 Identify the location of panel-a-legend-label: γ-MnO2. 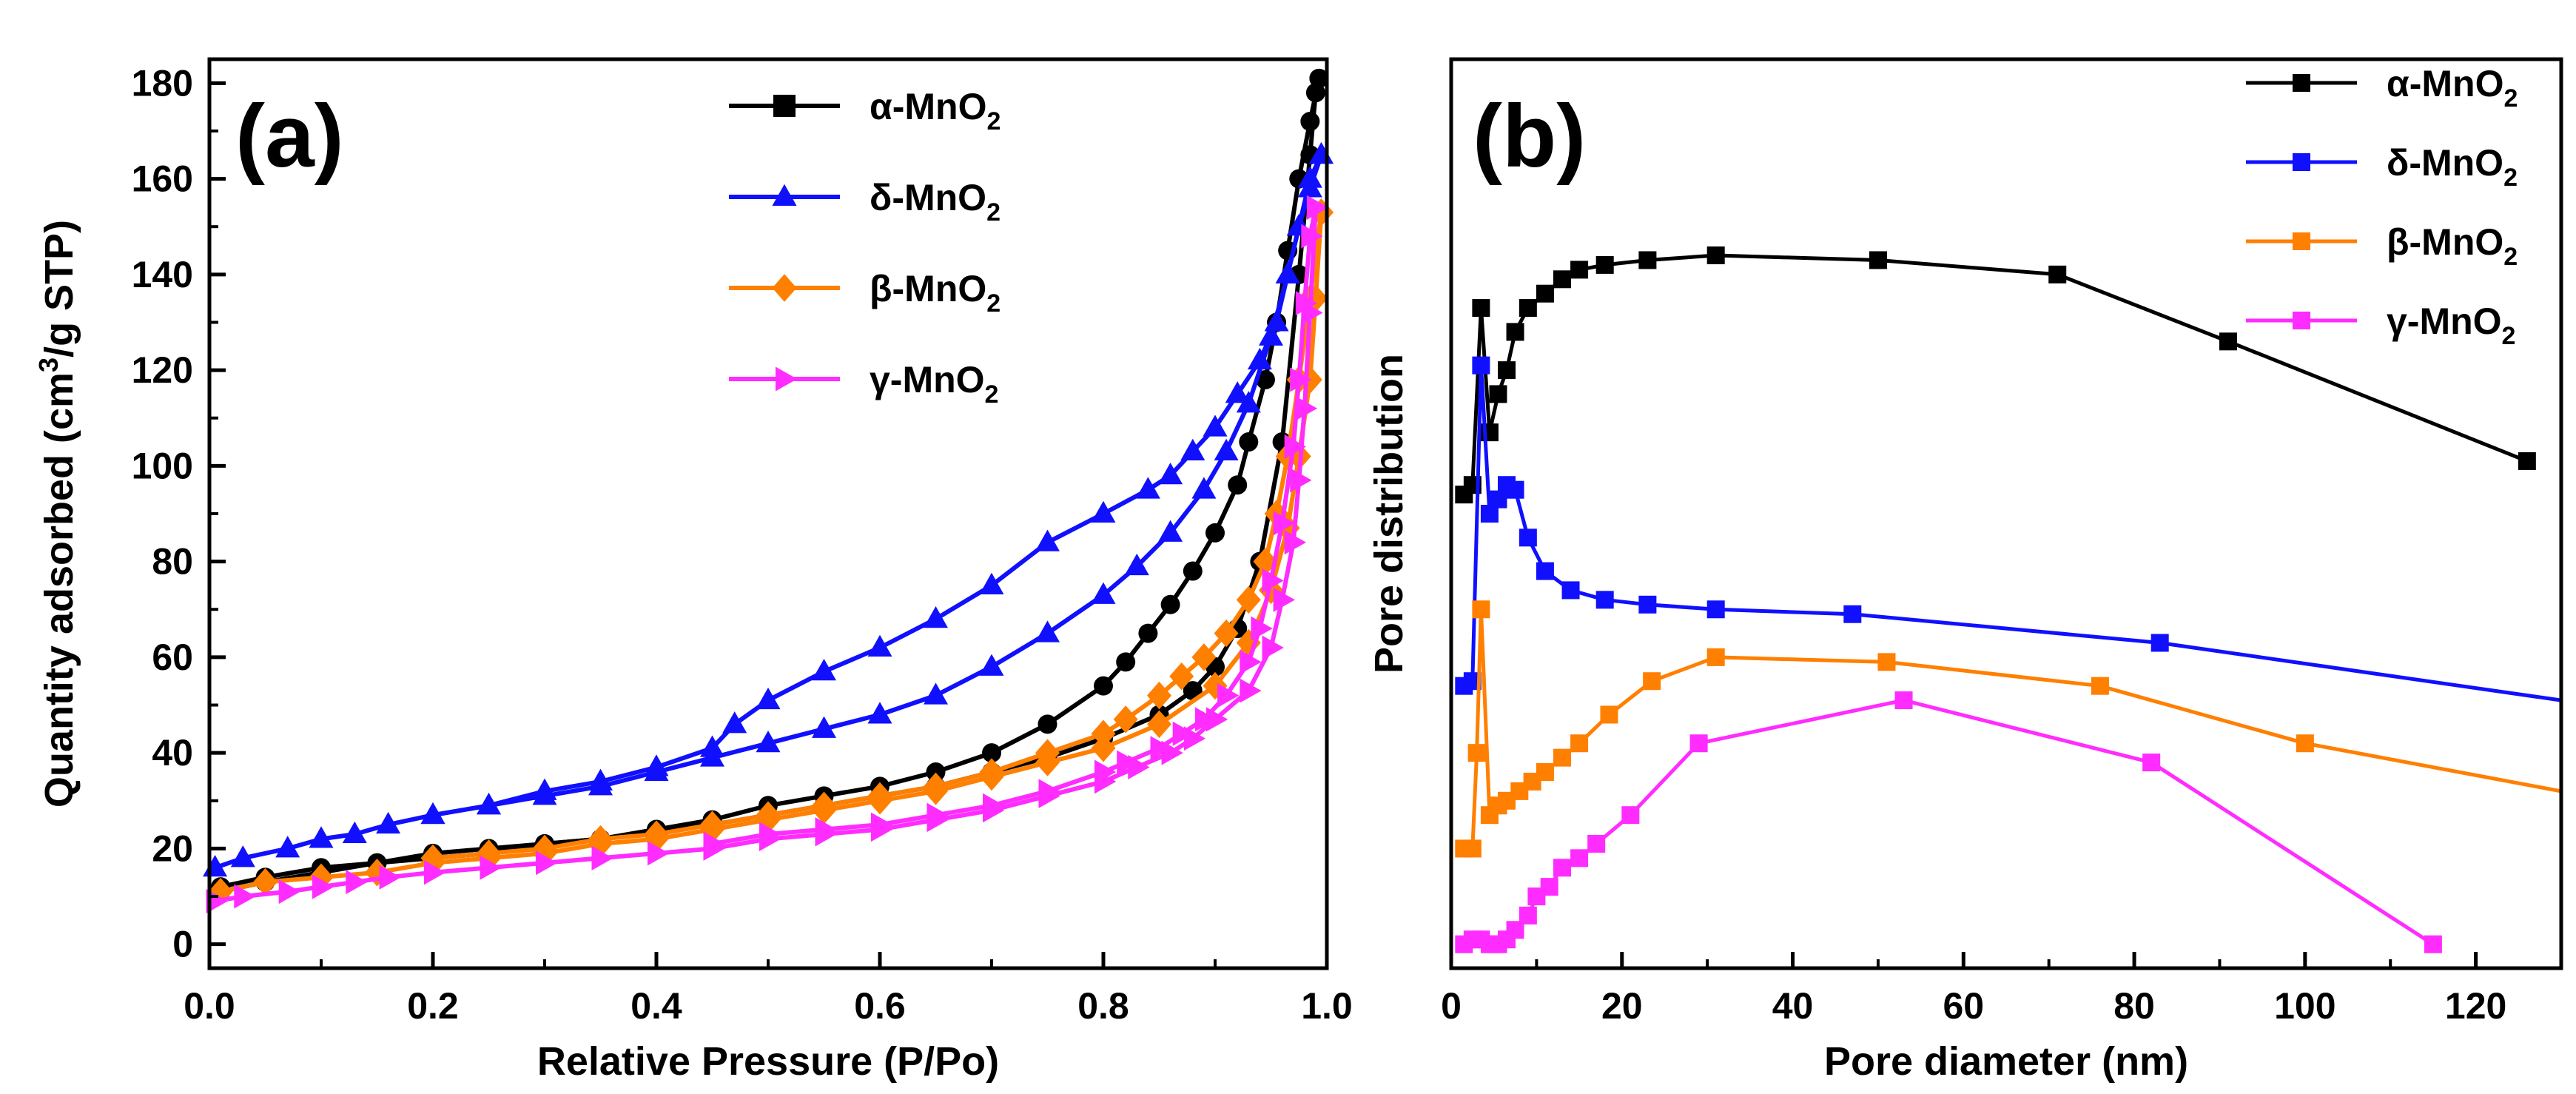
(934, 384).